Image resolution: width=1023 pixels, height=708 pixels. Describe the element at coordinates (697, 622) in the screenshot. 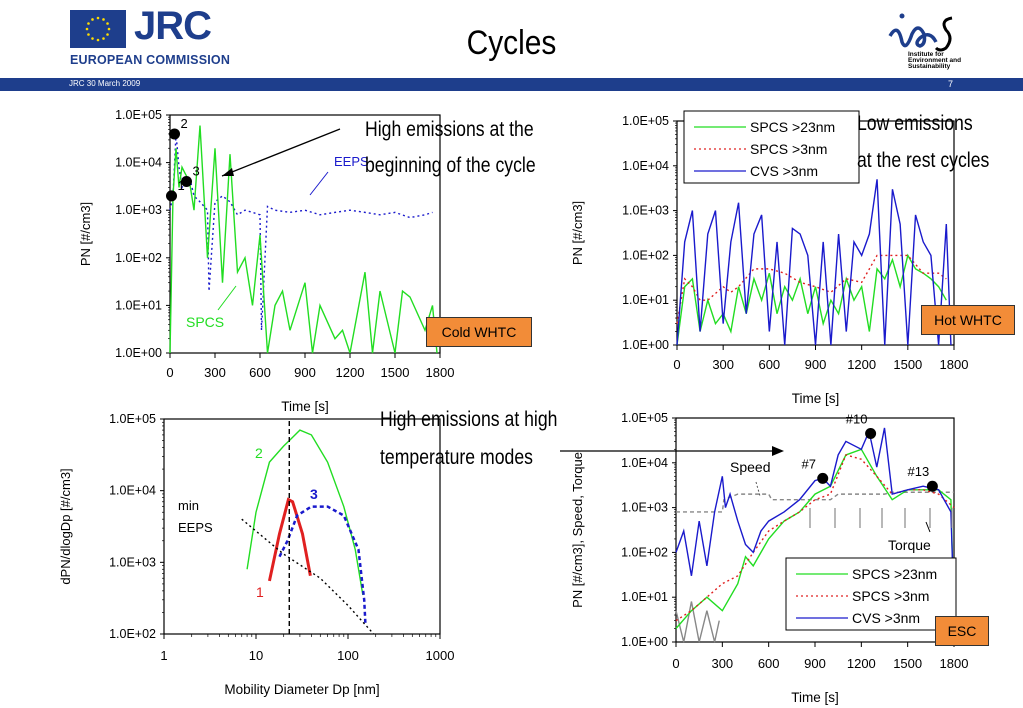

I see `series-line-torque` at that location.